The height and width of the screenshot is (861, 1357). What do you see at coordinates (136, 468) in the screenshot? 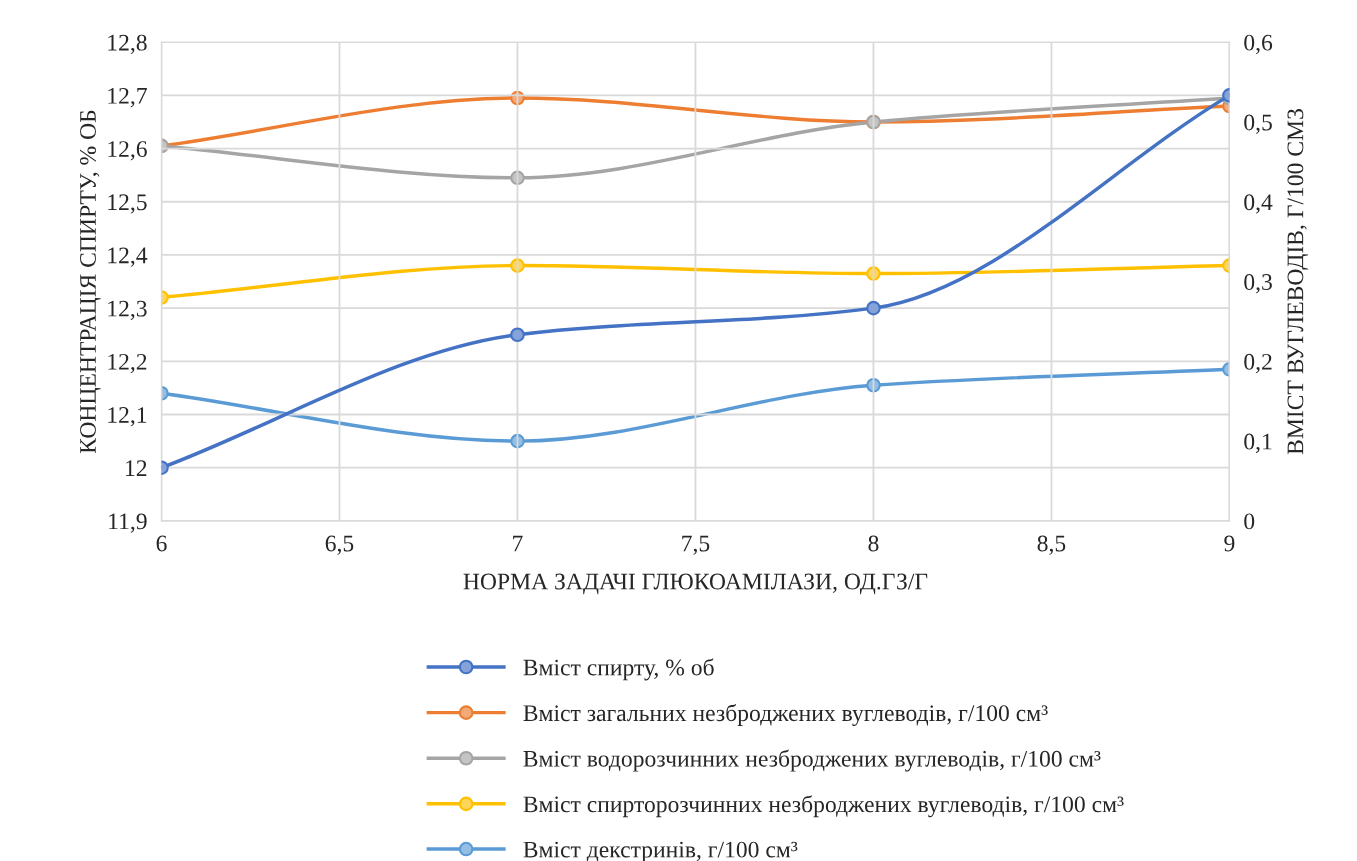
I see `y-tick-label: 12` at bounding box center [136, 468].